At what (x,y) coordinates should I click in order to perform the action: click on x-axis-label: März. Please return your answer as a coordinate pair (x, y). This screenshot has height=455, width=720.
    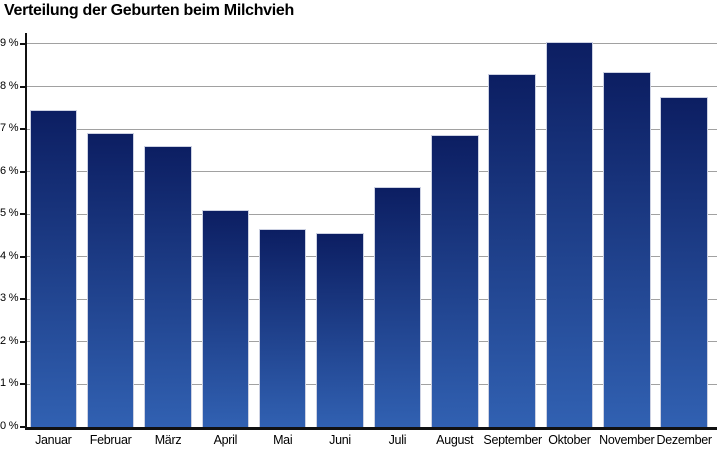
    Looking at the image, I should click on (168, 440).